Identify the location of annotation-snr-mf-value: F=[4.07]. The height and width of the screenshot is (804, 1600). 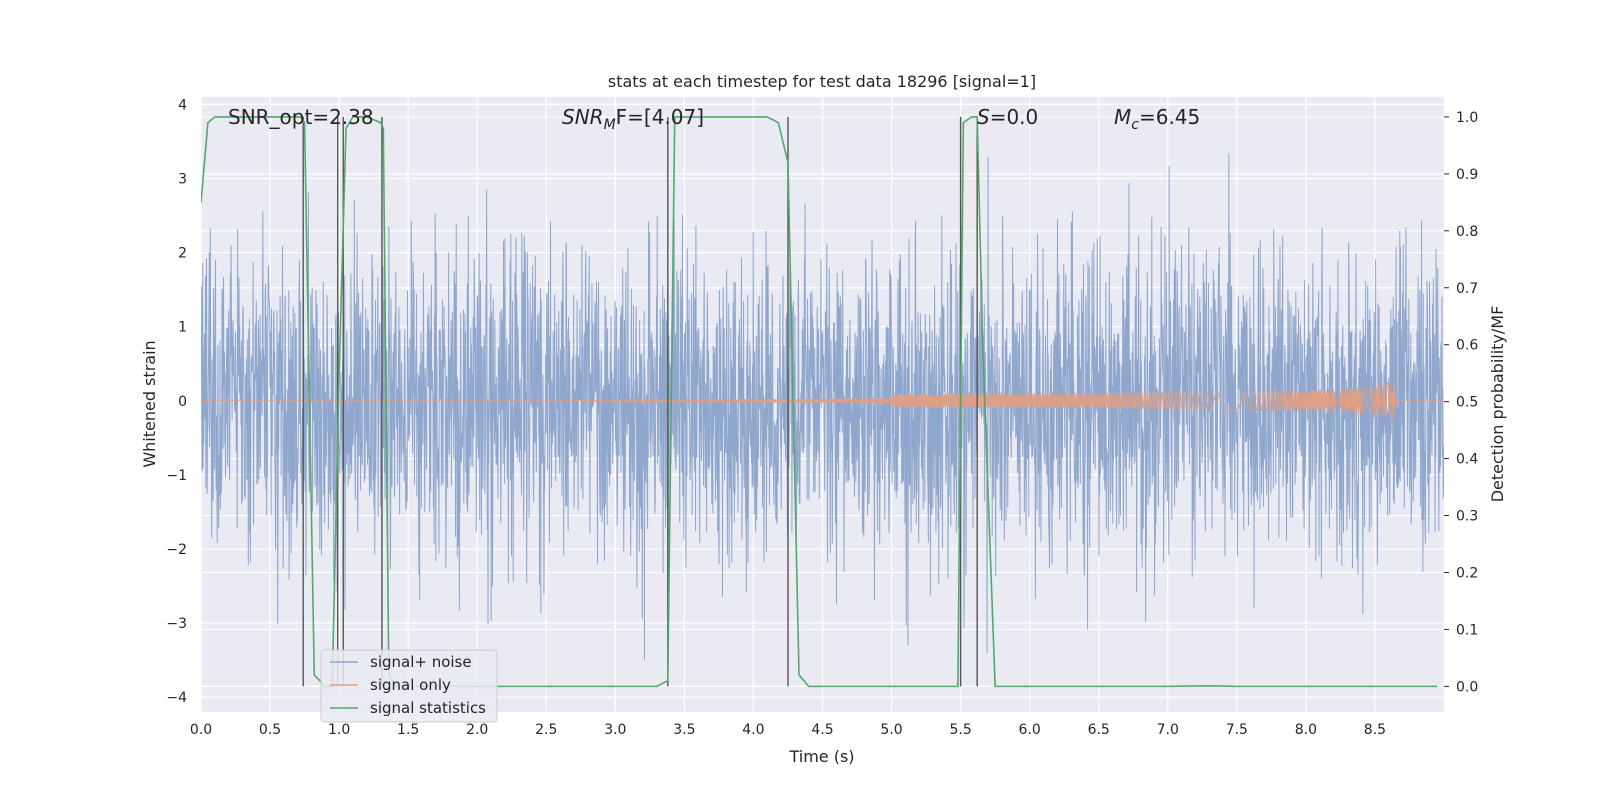
(660, 117).